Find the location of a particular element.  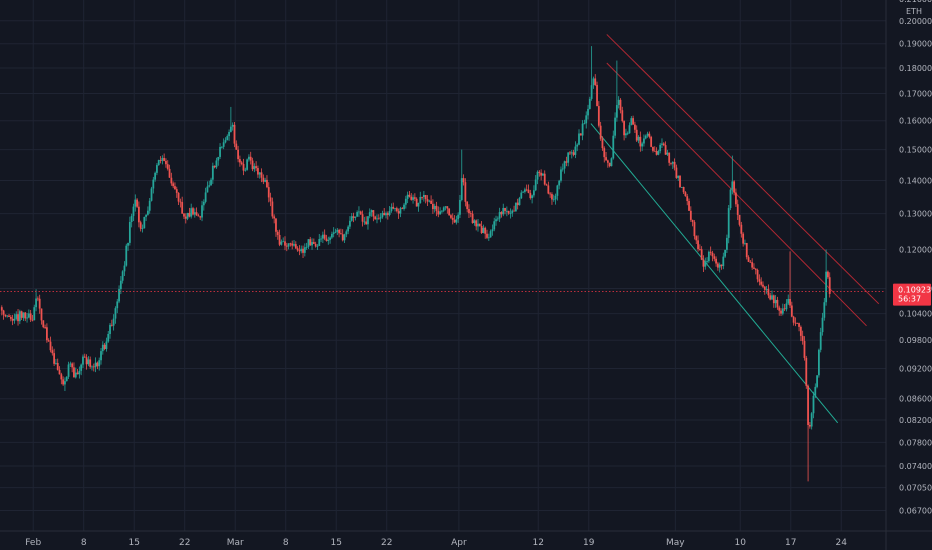

time-tick-label: Mar is located at coordinates (235, 543).